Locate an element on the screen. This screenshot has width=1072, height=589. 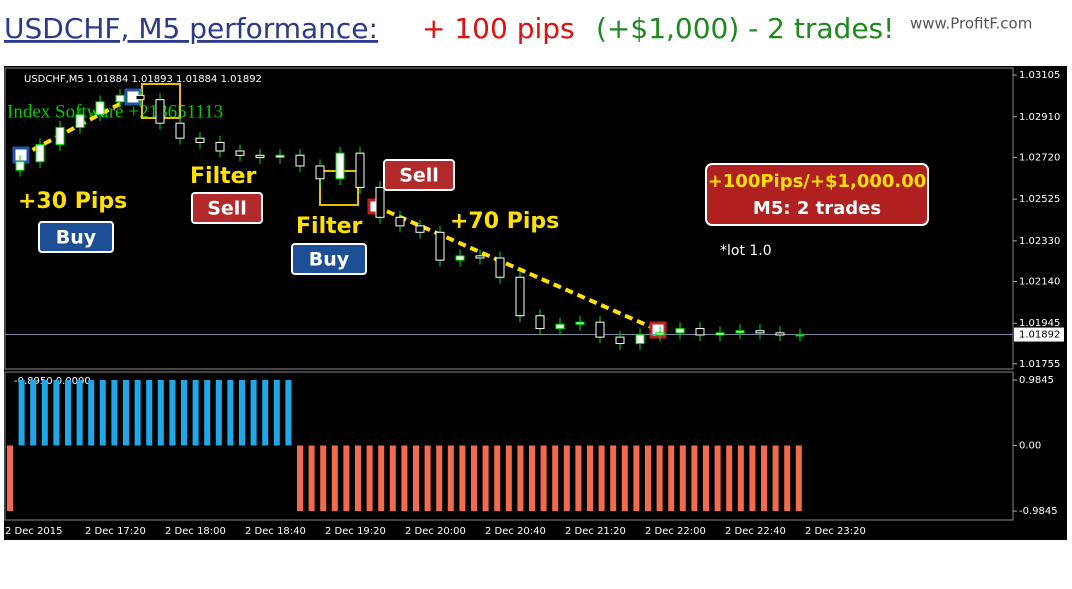
x-tick-label: 2 Dec 2015 is located at coordinates (34, 531).